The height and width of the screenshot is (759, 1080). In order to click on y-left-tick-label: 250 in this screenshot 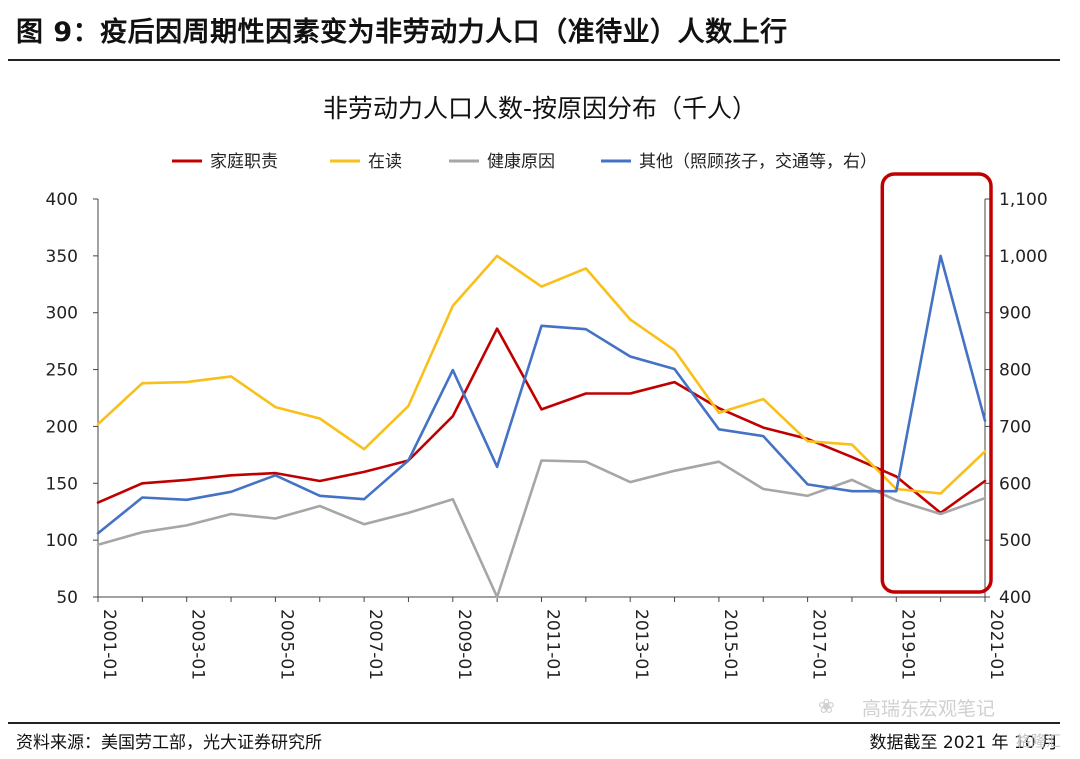, I will do `click(62, 371)`.